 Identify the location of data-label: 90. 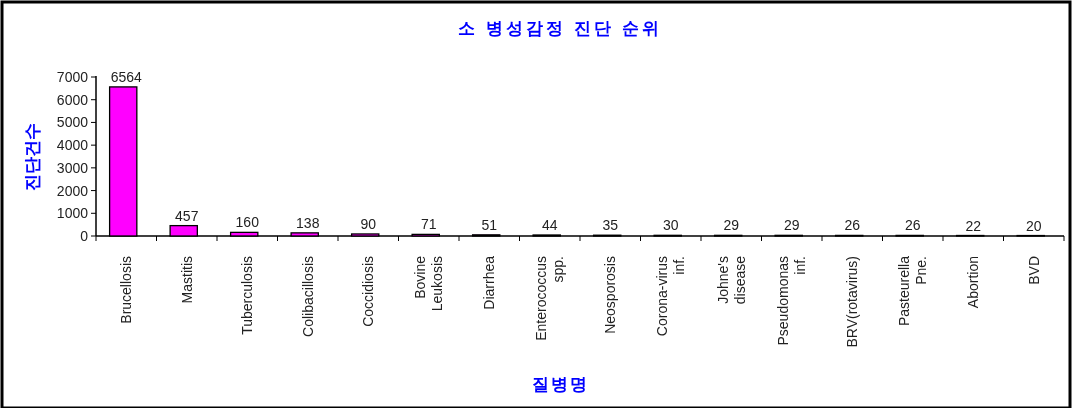
(368, 223).